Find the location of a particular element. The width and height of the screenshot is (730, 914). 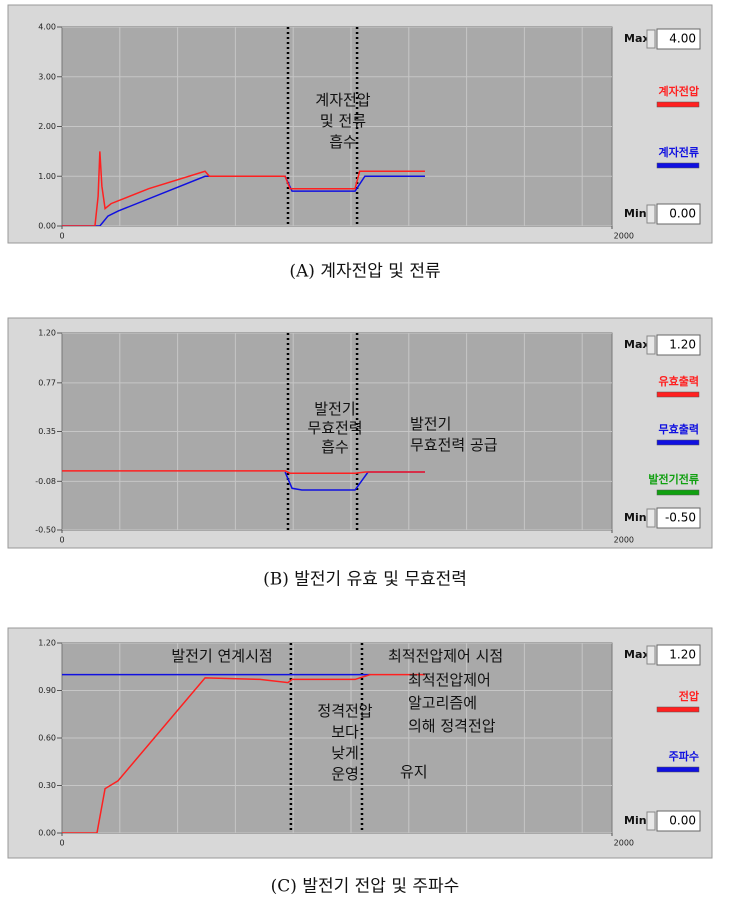

y-tick-label: -0.08 is located at coordinates (45, 481).